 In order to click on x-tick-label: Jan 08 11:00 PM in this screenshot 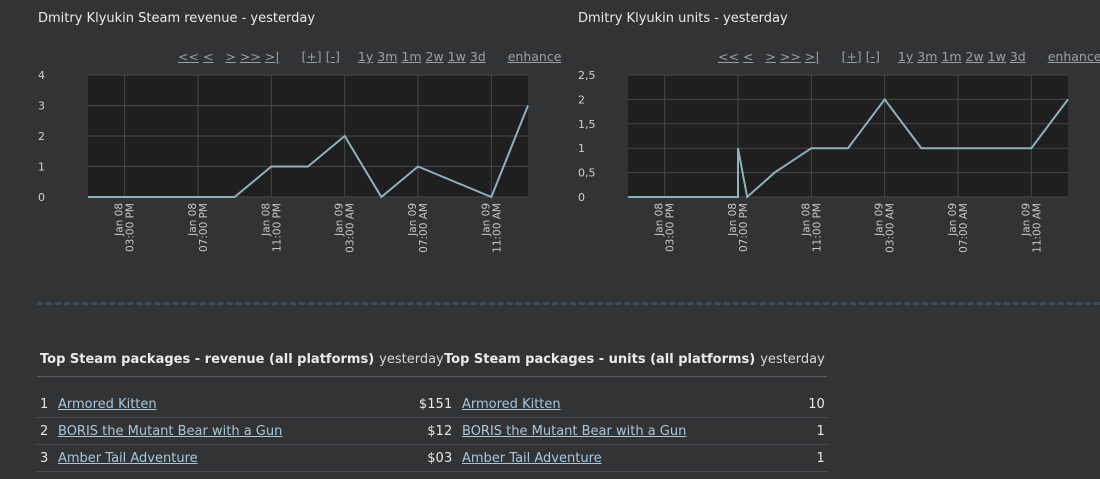, I will do `click(811, 227)`.